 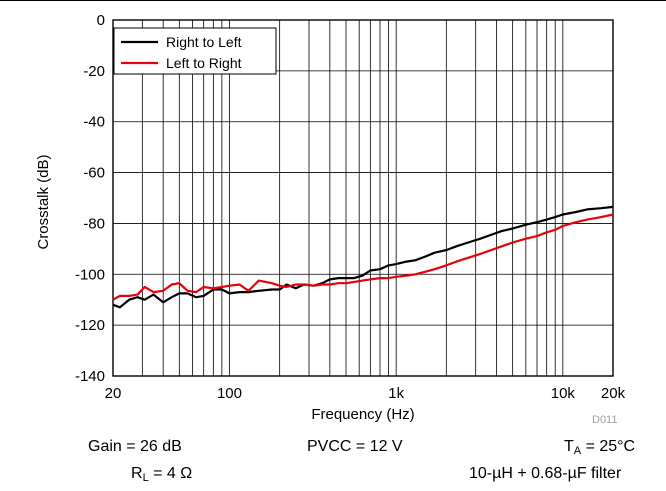 What do you see at coordinates (569, 446) in the screenshot?
I see `condition-ta-symbol: T` at bounding box center [569, 446].